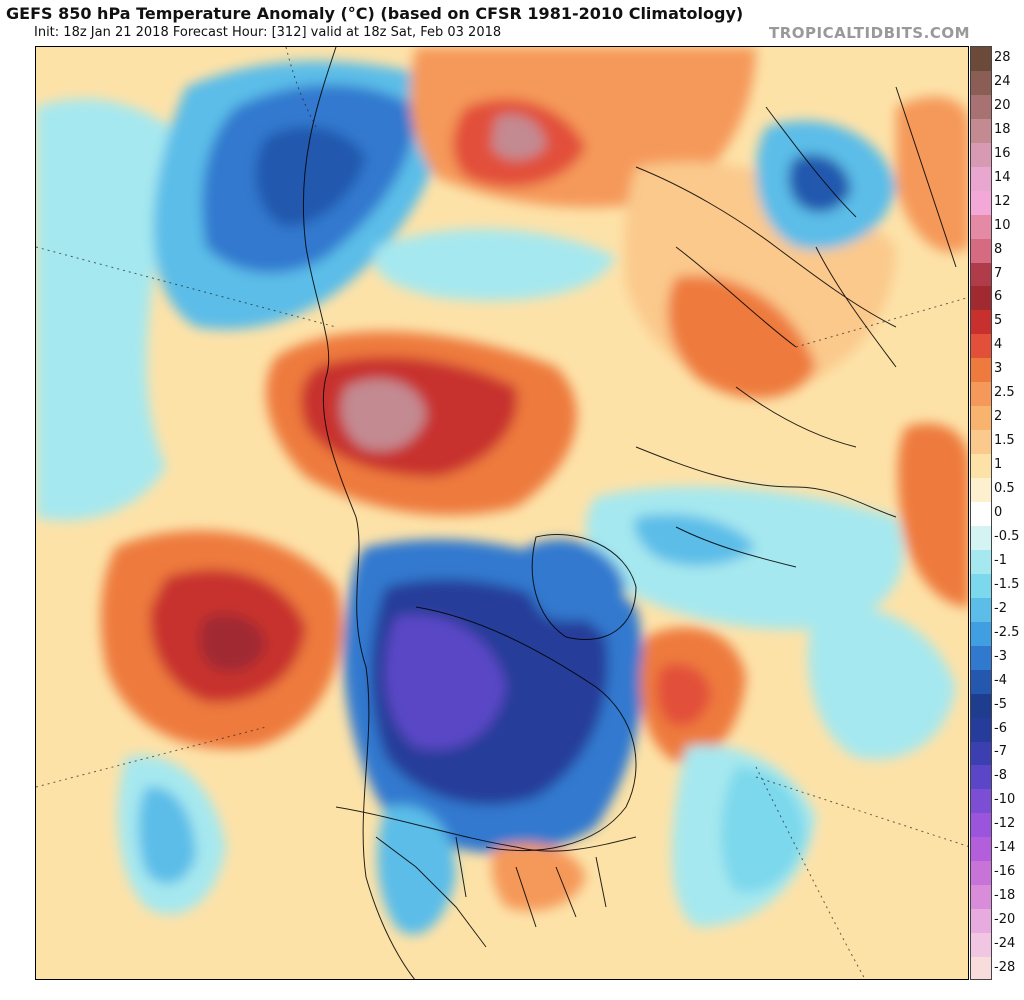 This screenshot has height=1000, width=1024. I want to click on colorbar-tick-label: -20, so click(1005, 920).